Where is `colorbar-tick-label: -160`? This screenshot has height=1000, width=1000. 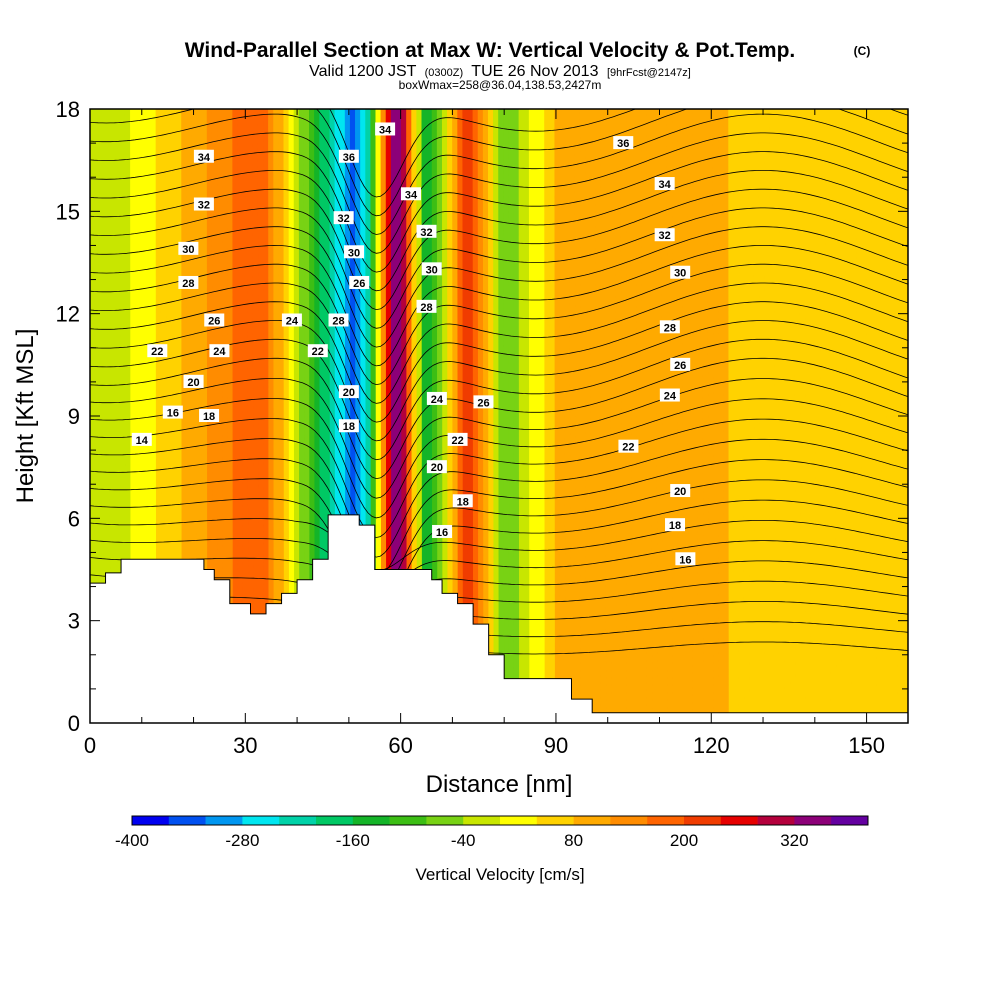 colorbar-tick-label: -160 is located at coordinates (353, 840).